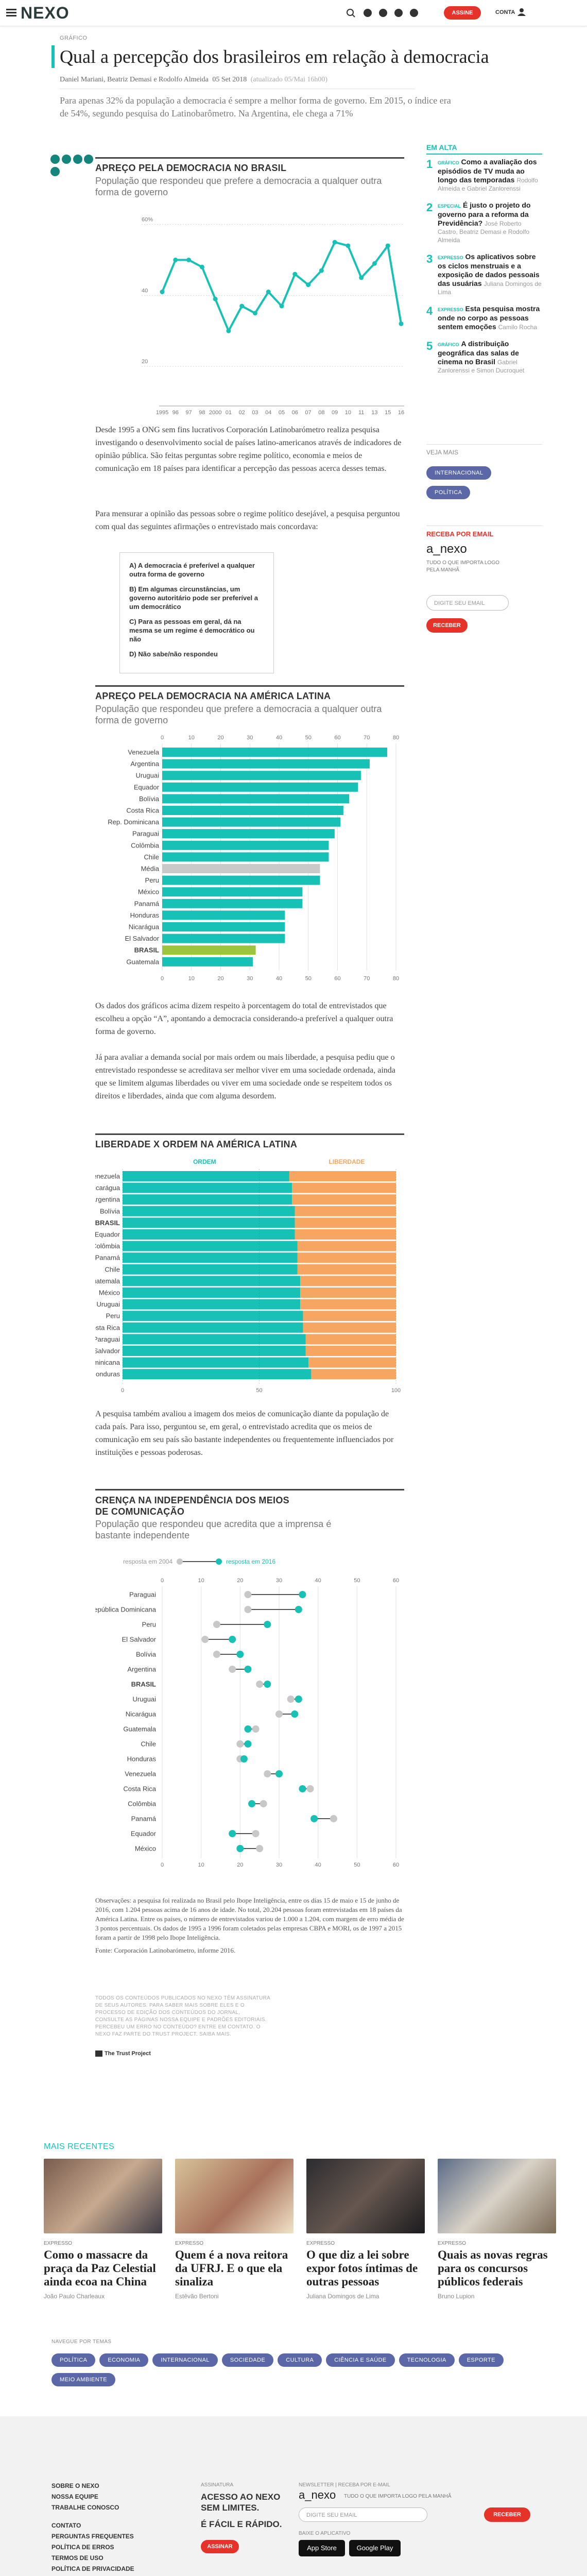 This screenshot has height=2576, width=587. Describe the element at coordinates (77, 2558) in the screenshot. I see `footer-link: TERMOS DE USO` at that location.